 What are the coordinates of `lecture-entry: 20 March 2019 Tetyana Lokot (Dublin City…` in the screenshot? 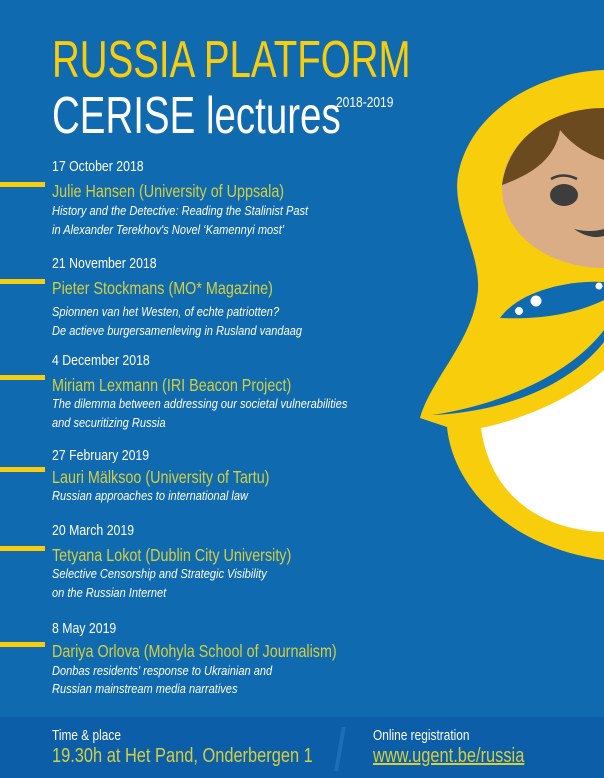 It's located at (210, 566).